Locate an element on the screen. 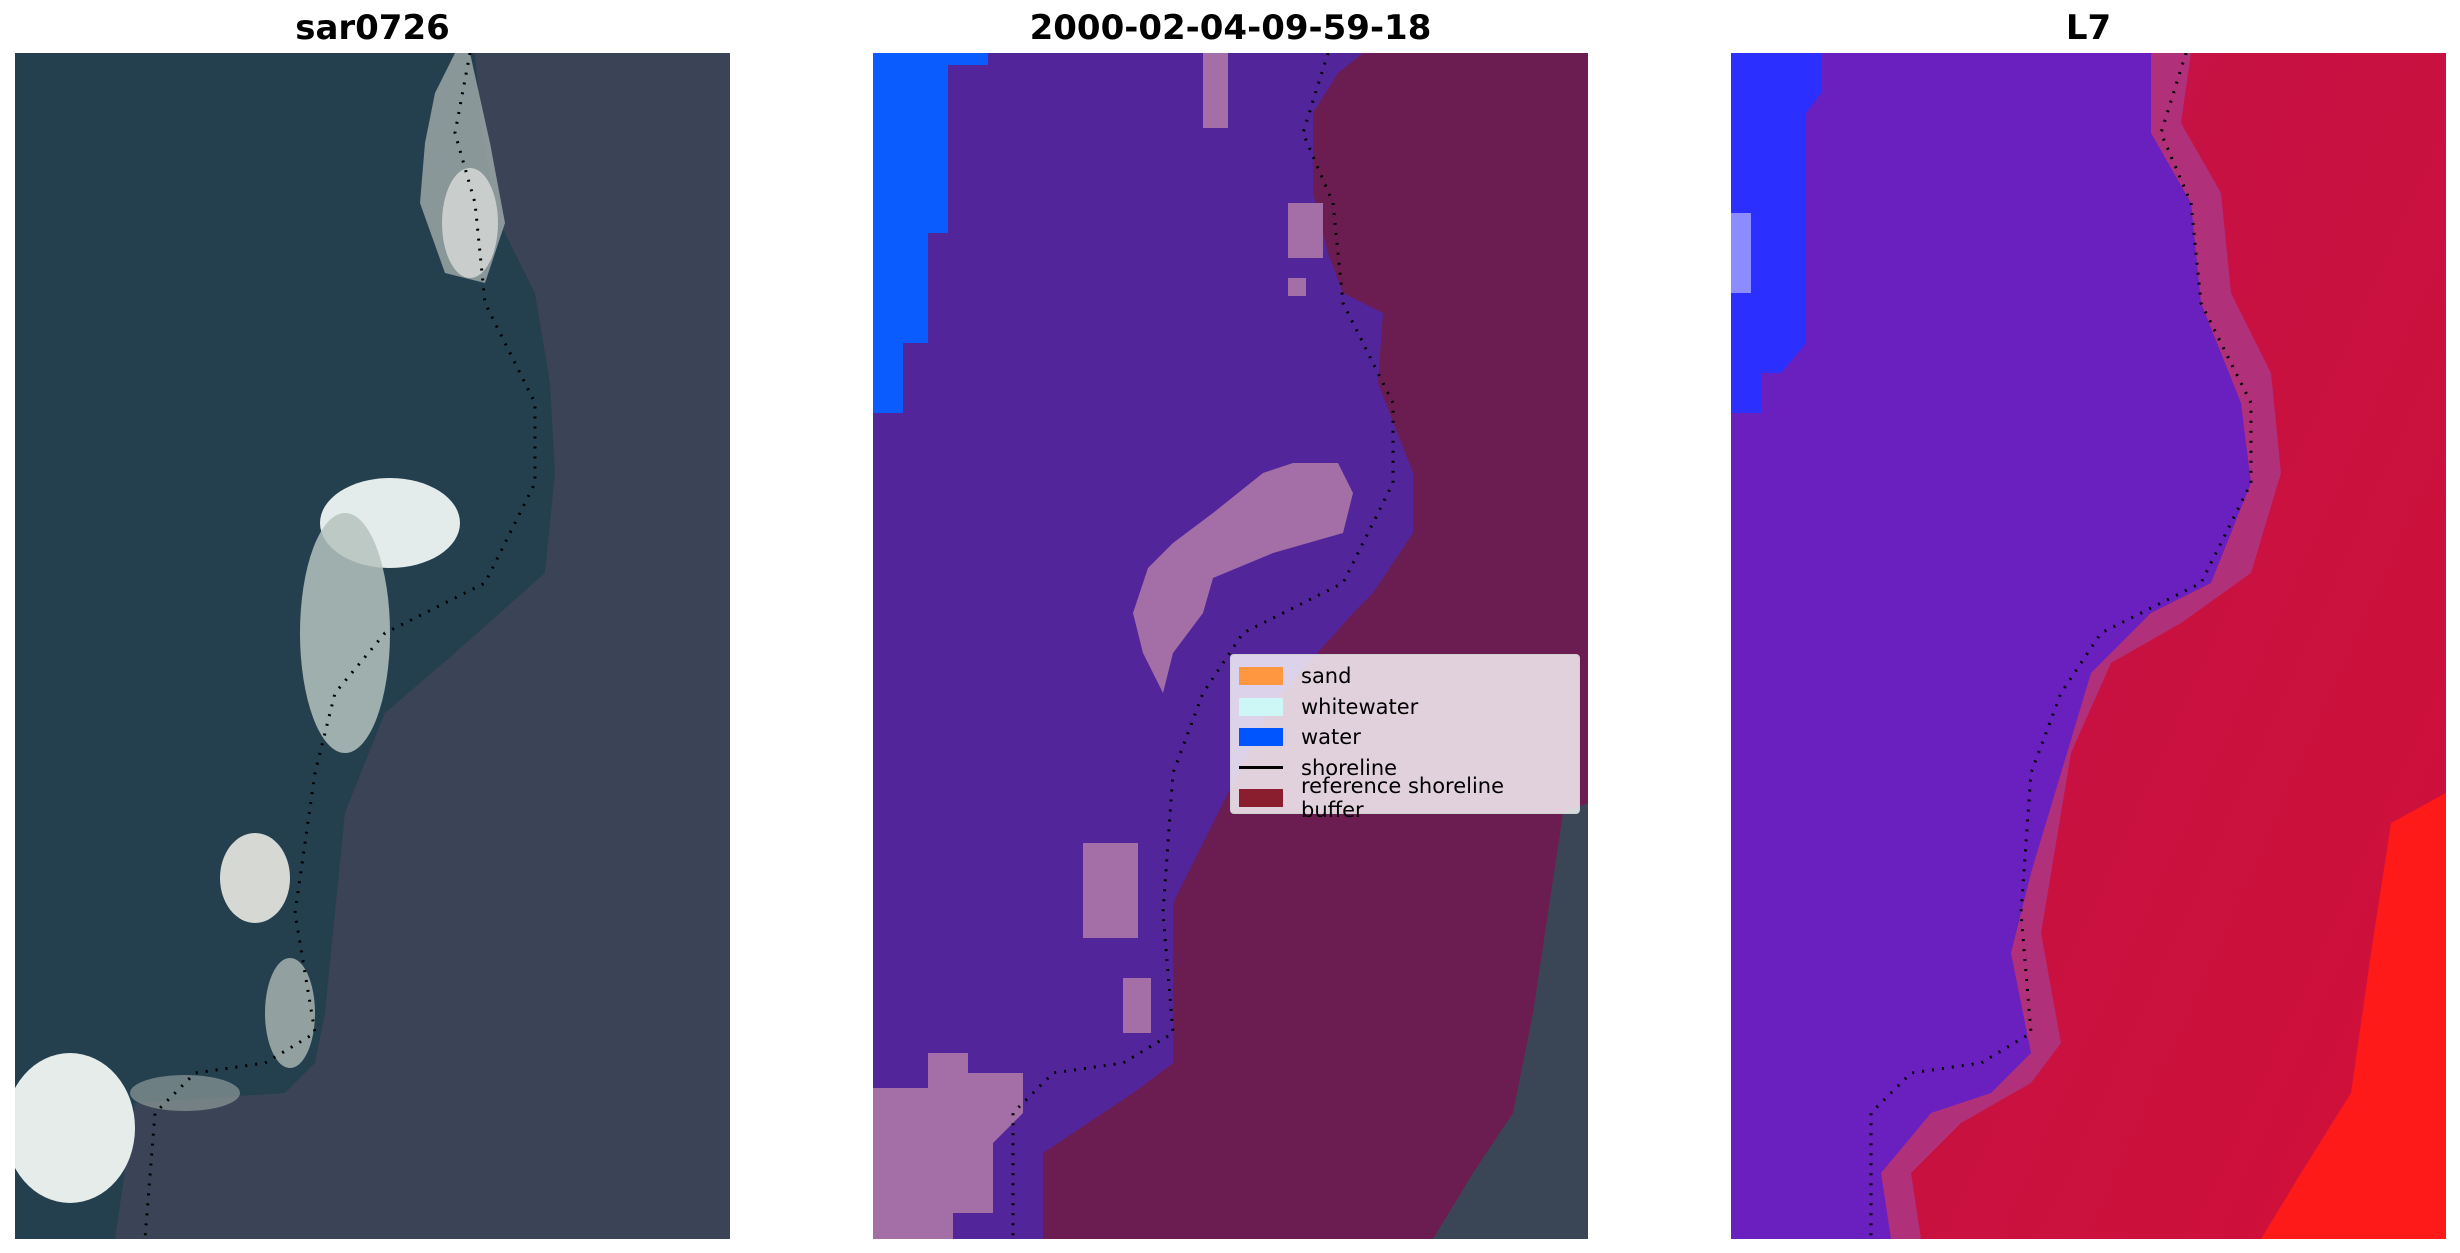  shoreline-line-icon is located at coordinates (1261, 768).